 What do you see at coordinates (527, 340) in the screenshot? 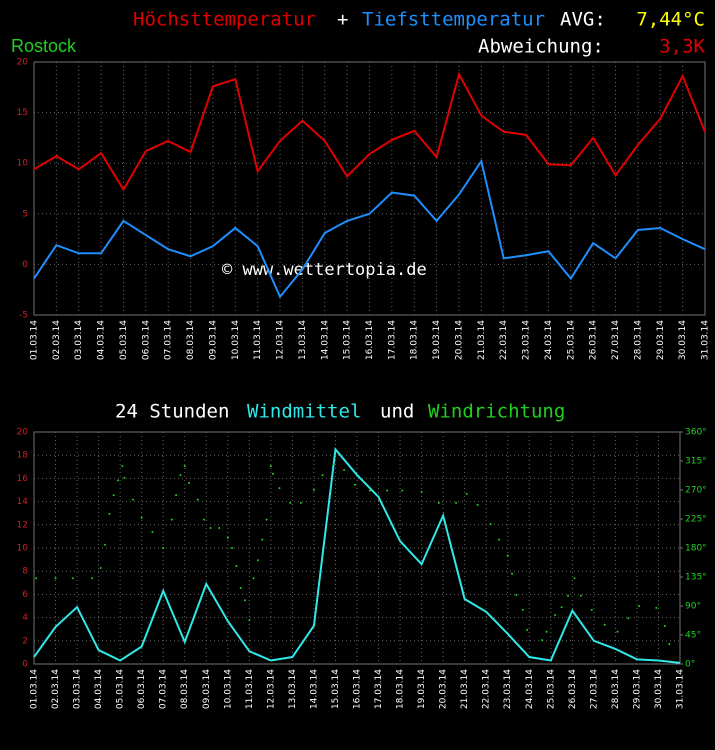
I see `x-tick-label: 23.03.14` at bounding box center [527, 340].